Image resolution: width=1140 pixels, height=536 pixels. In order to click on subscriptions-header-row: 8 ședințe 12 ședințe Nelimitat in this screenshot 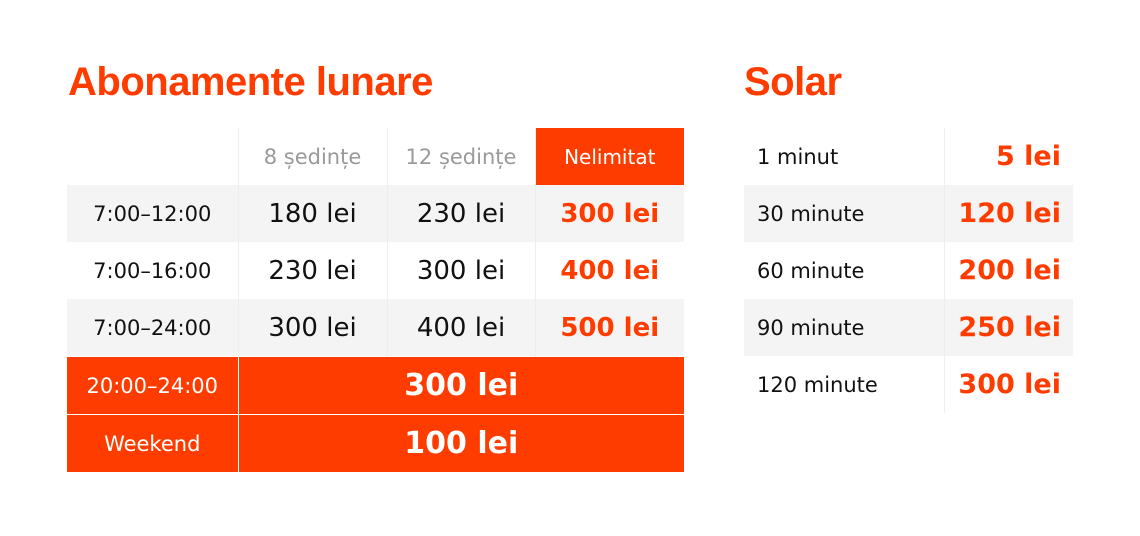, I will do `click(375, 156)`.